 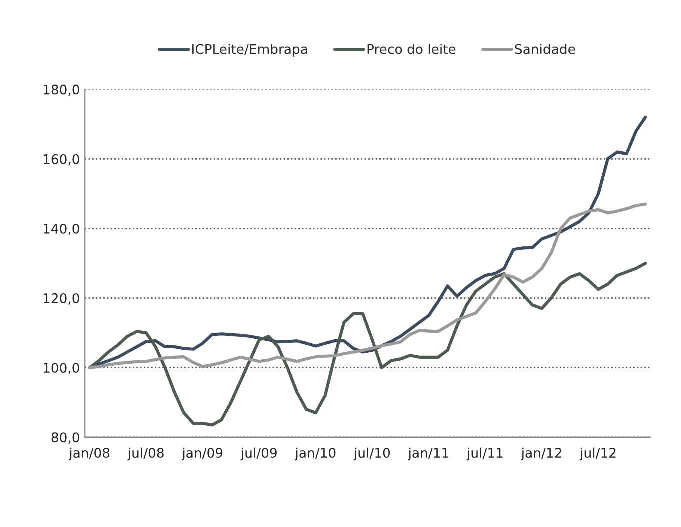 I want to click on x-tick-label: jul/12, so click(x=598, y=454).